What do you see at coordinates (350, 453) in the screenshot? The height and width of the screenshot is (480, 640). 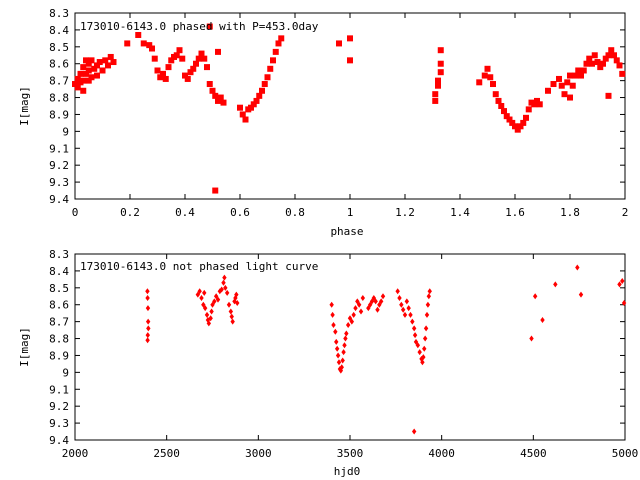 I see `x-tick-label: 3500` at bounding box center [350, 453].